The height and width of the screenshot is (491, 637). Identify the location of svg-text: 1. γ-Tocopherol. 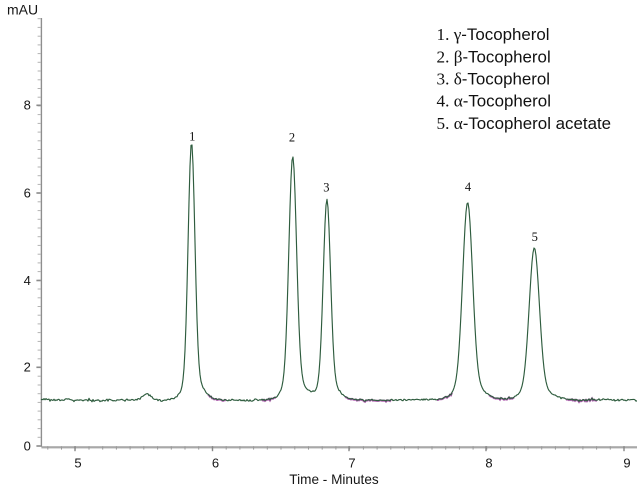
(493, 34).